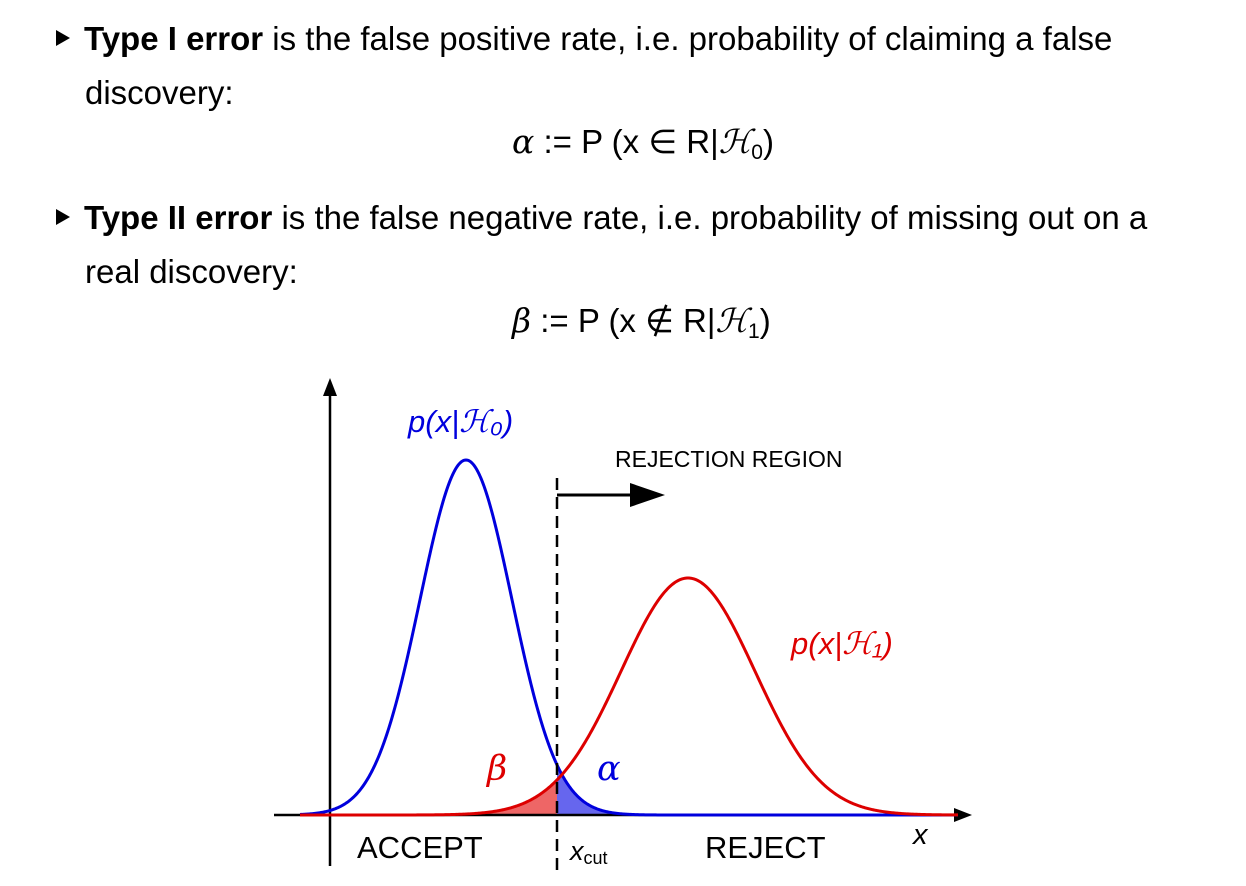  Describe the element at coordinates (920, 835) in the screenshot. I see `x-axis-label: x` at that location.